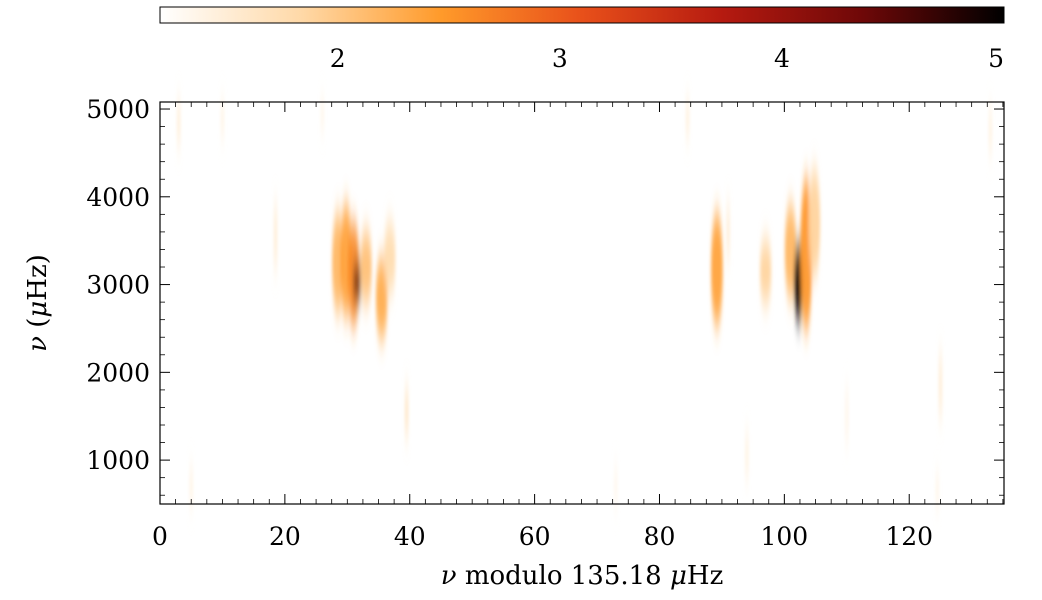 This screenshot has width=1042, height=600. What do you see at coordinates (118, 460) in the screenshot?
I see `y-tick-label: 1000` at bounding box center [118, 460].